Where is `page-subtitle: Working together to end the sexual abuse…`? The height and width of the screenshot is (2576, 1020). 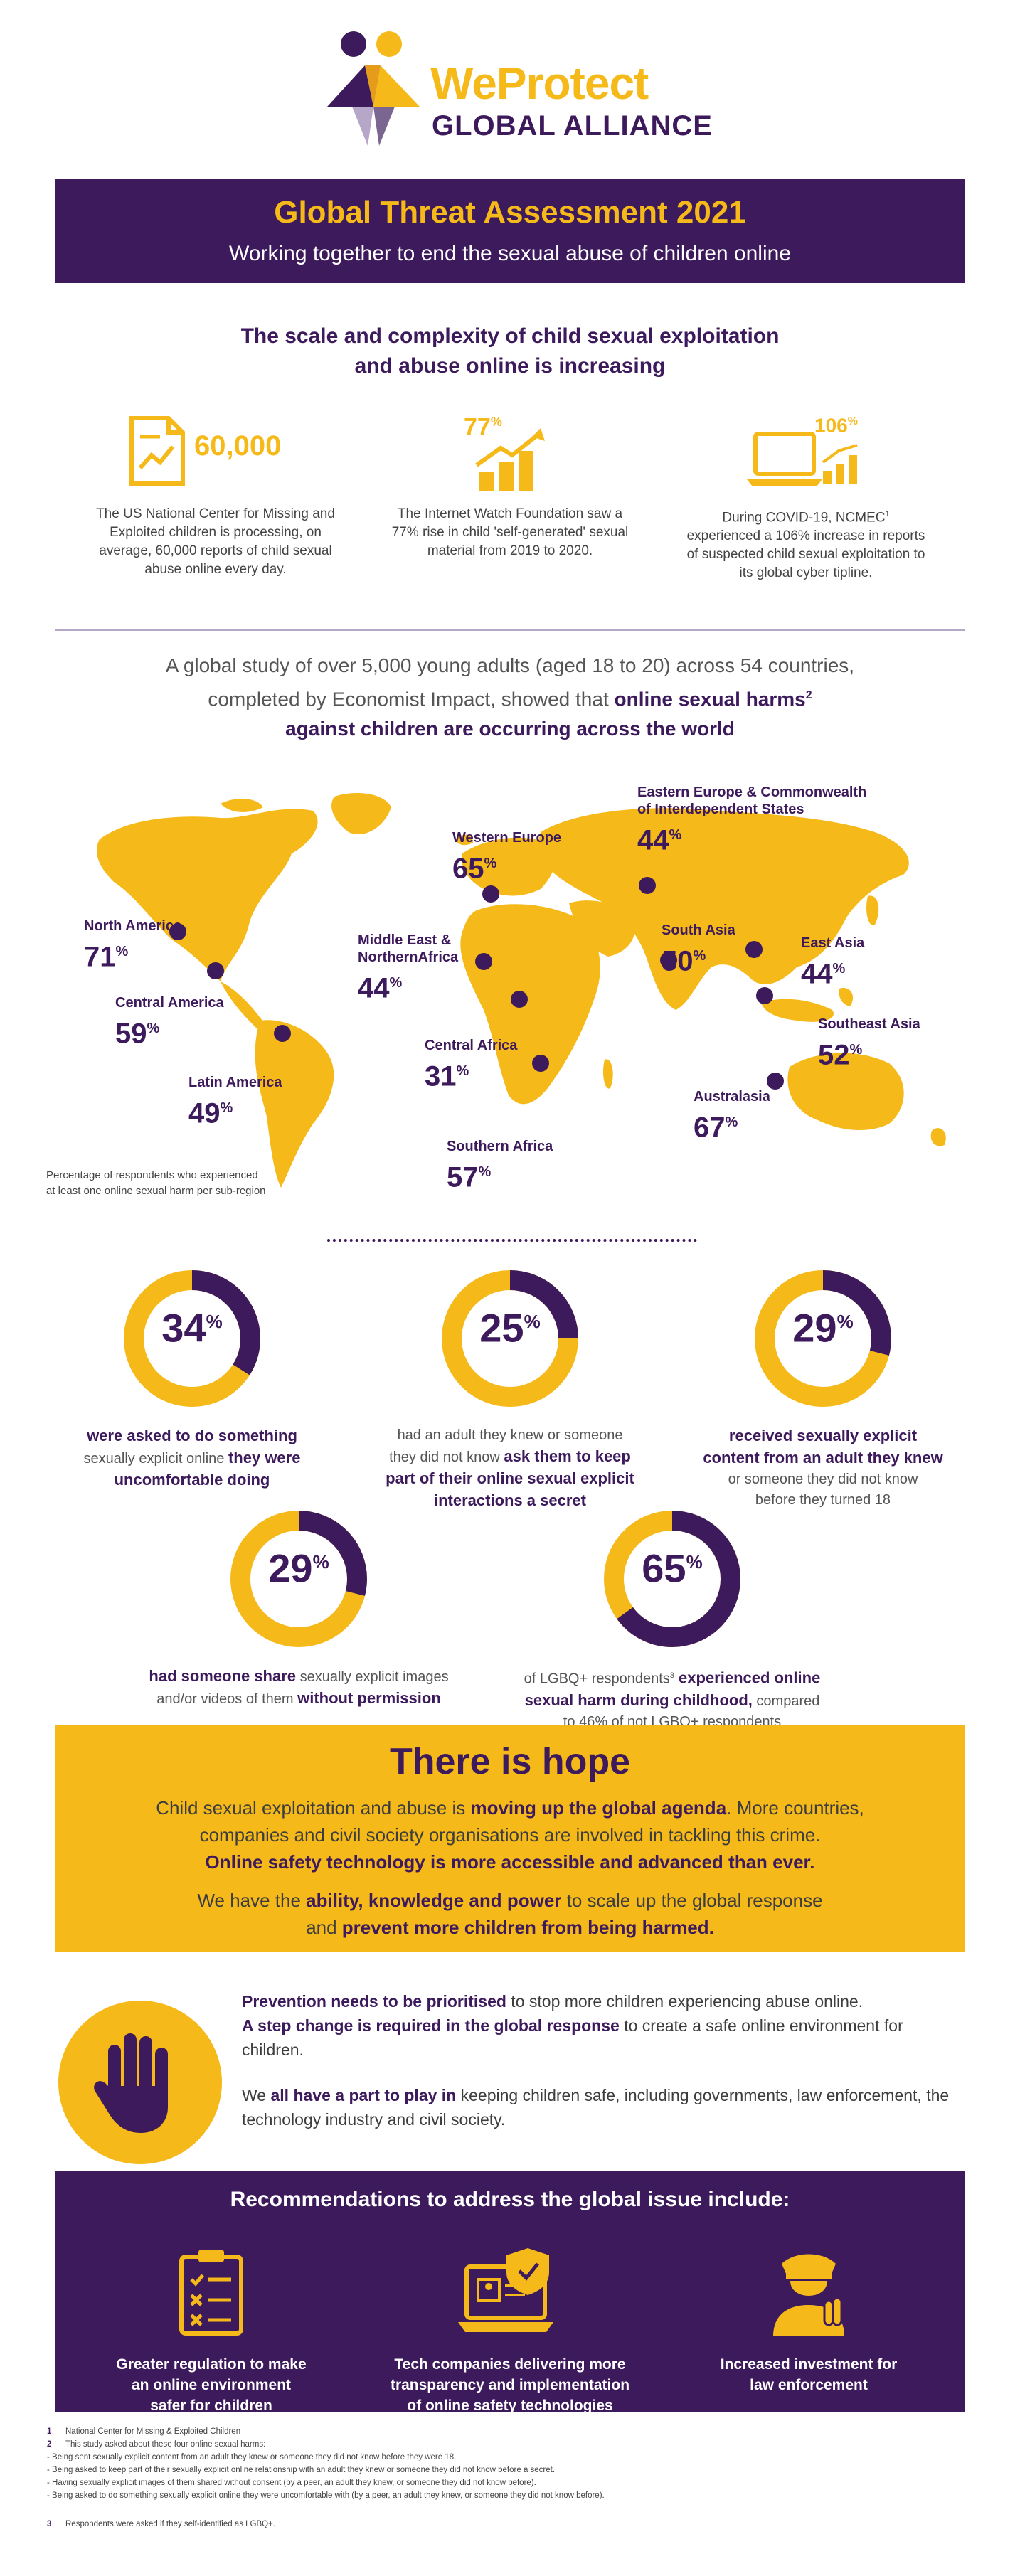
page-subtitle: Working together to end the sexual abuse… is located at coordinates (510, 253).